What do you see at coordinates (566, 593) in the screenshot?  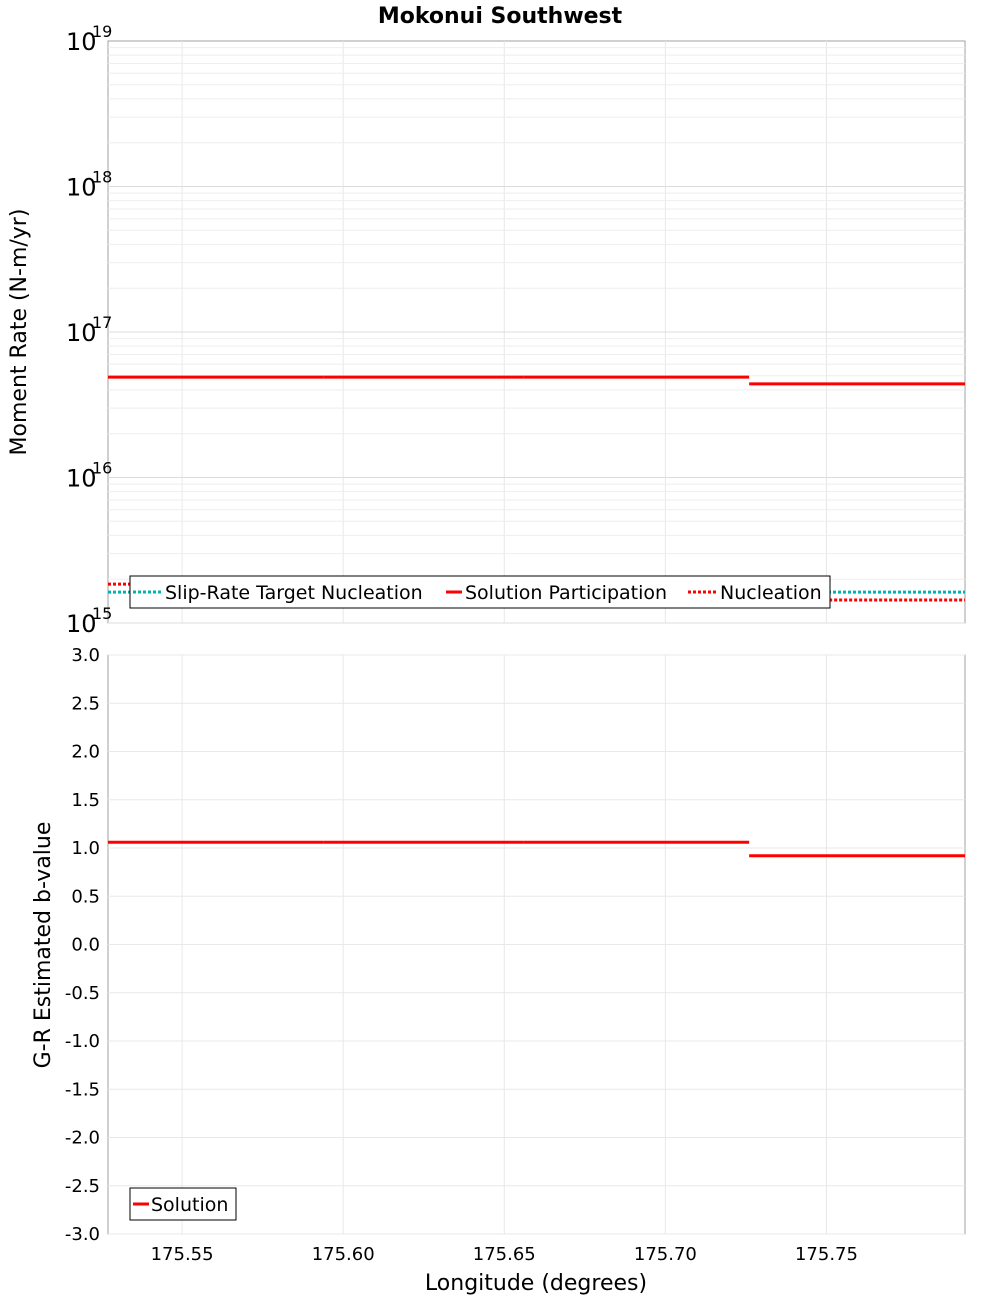 I see `legend-label-solution-participation: Solution Participation` at bounding box center [566, 593].